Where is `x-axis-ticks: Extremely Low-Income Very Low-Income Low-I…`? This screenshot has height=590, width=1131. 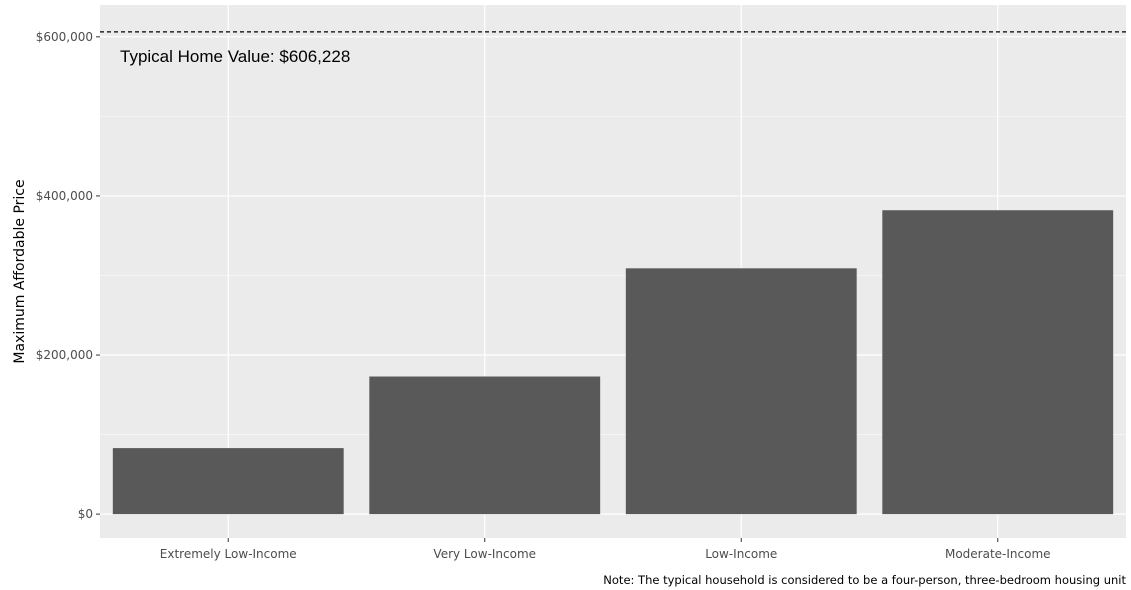 x-axis-ticks: Extremely Low-Income Very Low-Income Low-I… is located at coordinates (605, 549).